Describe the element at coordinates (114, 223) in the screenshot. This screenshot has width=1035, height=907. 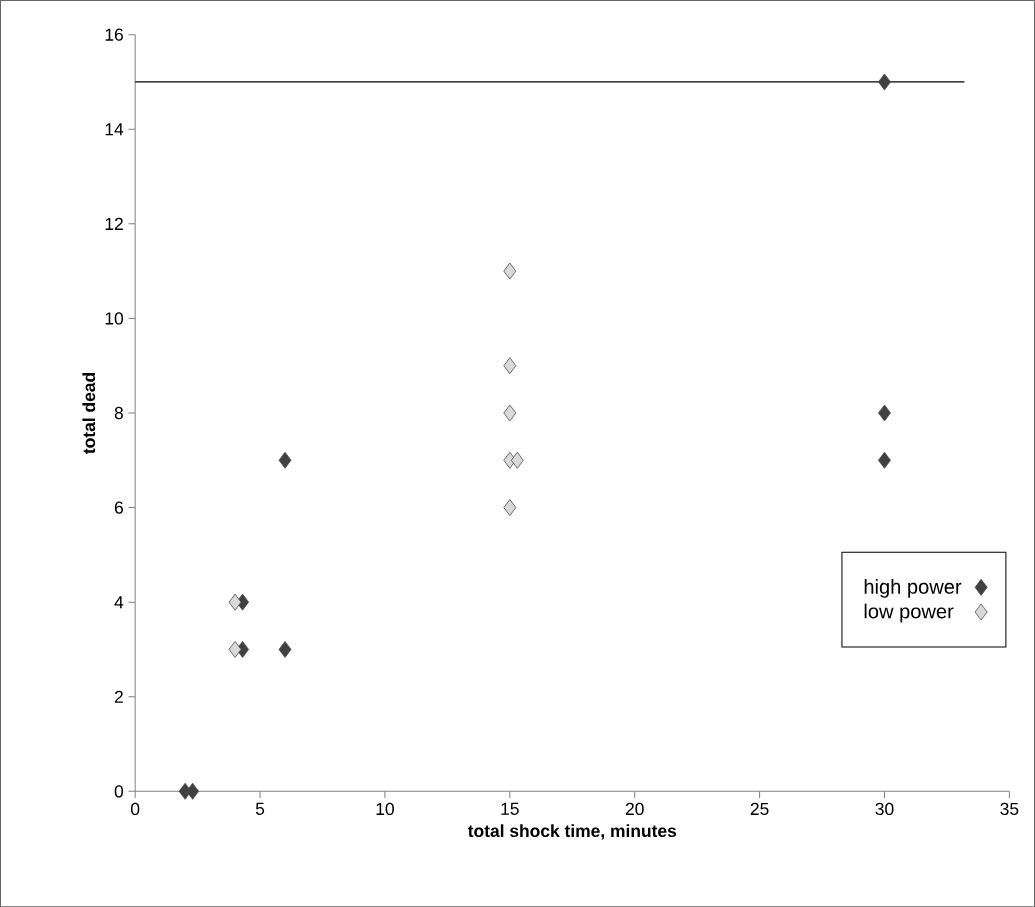
I see `y-tick-label: 12` at that location.